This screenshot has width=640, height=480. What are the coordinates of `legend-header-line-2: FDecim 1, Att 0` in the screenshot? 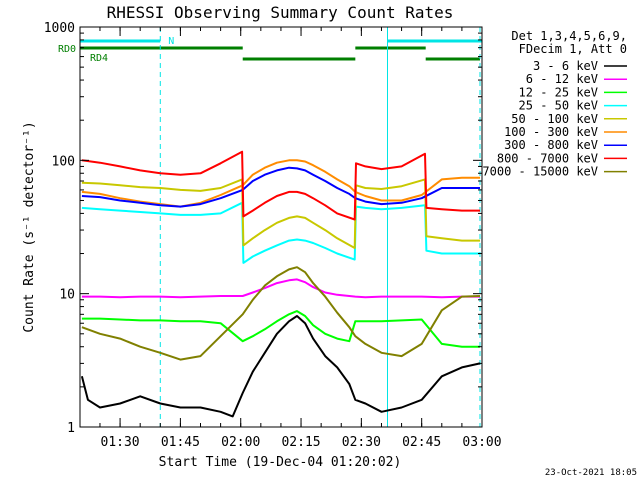 It's located at (573, 49).